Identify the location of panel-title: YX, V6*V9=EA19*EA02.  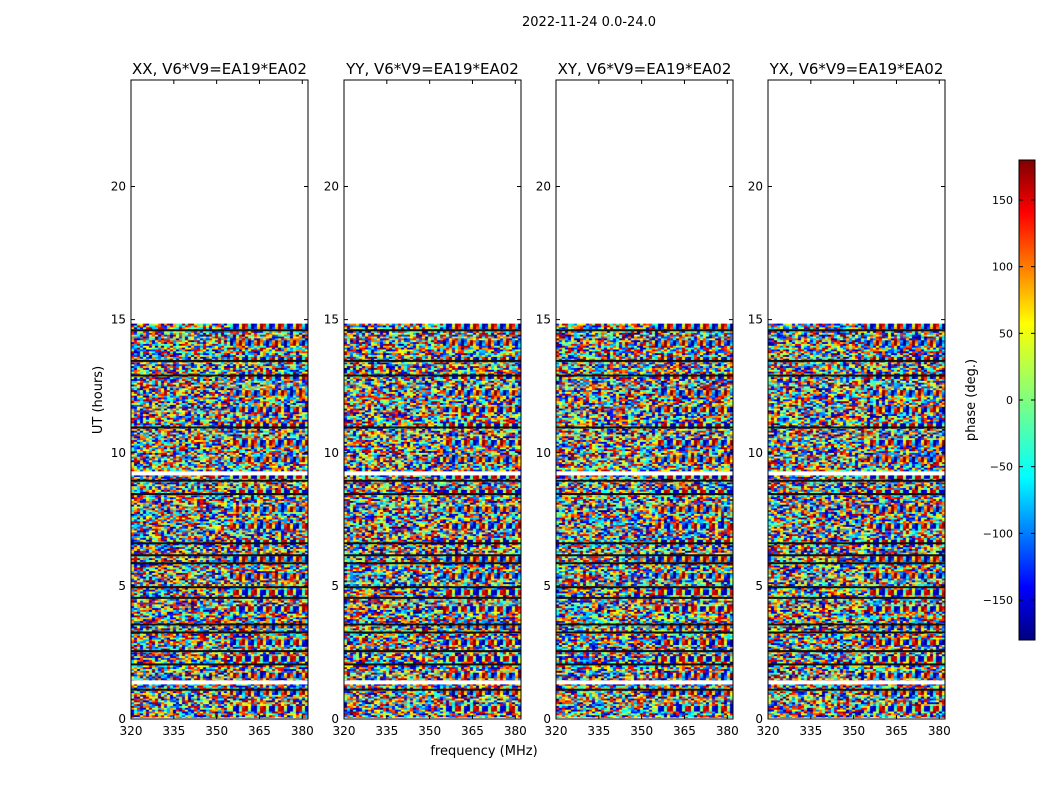
(856, 69).